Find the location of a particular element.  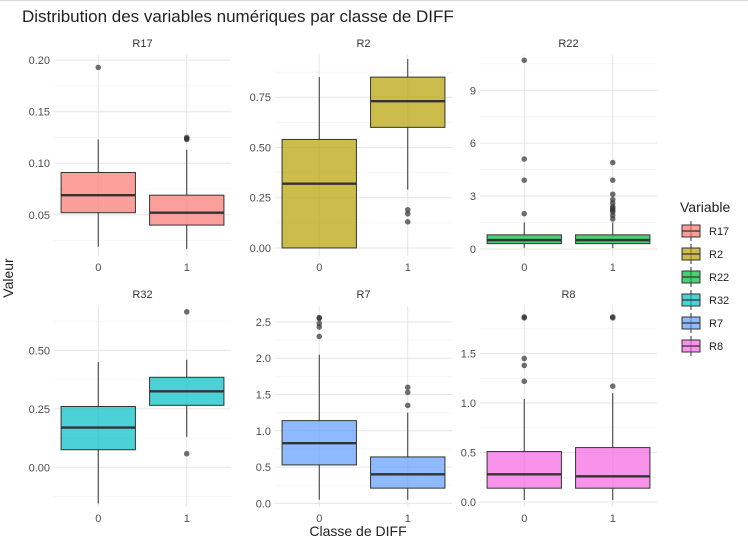

y-tick-label: 1.5 is located at coordinates (468, 355).